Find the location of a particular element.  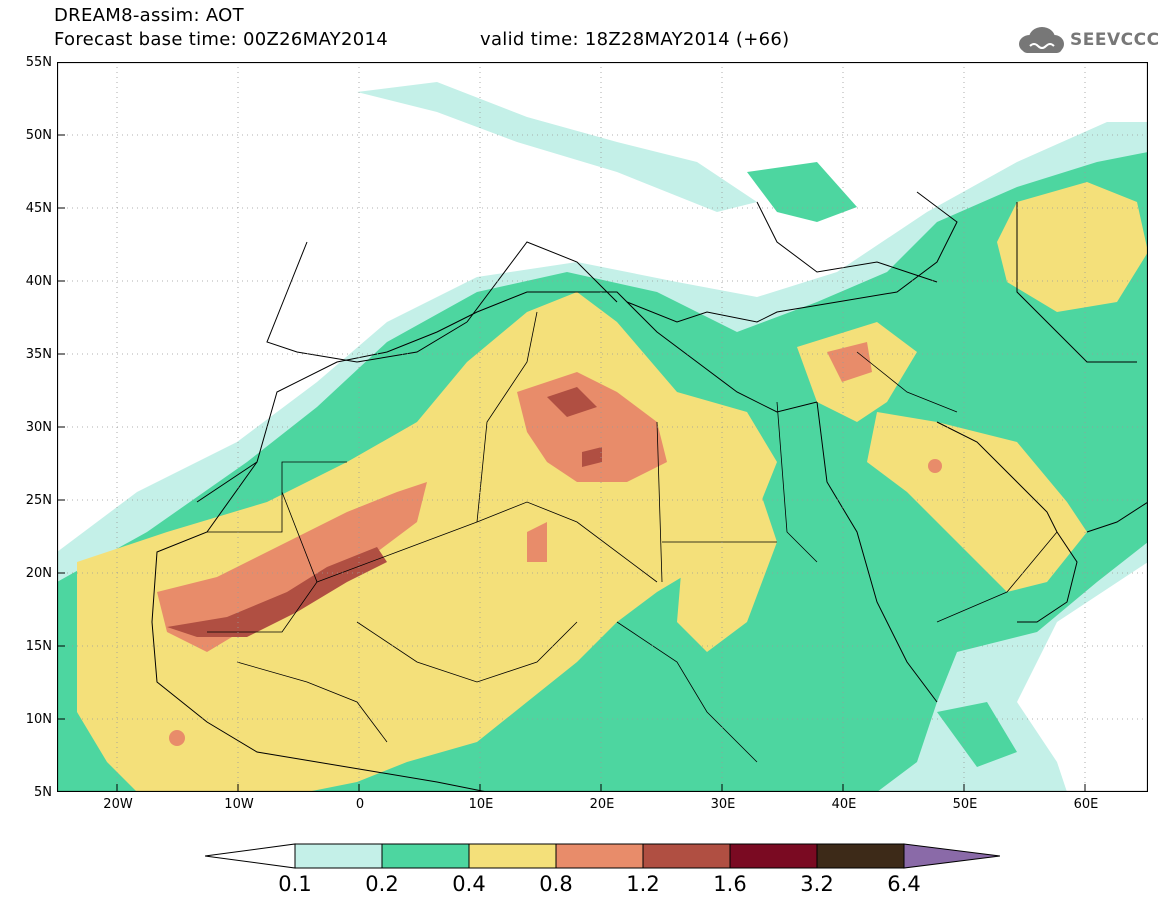

colorbar-label-1-6: 1.6 is located at coordinates (730, 884).